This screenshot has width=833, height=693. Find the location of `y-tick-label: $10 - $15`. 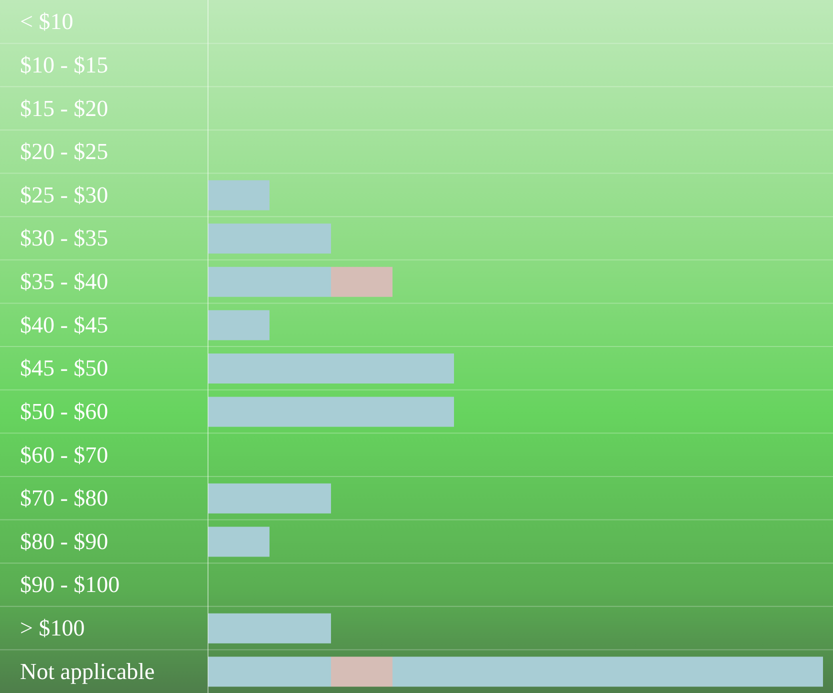

y-tick-label: $10 - $15 is located at coordinates (64, 65).